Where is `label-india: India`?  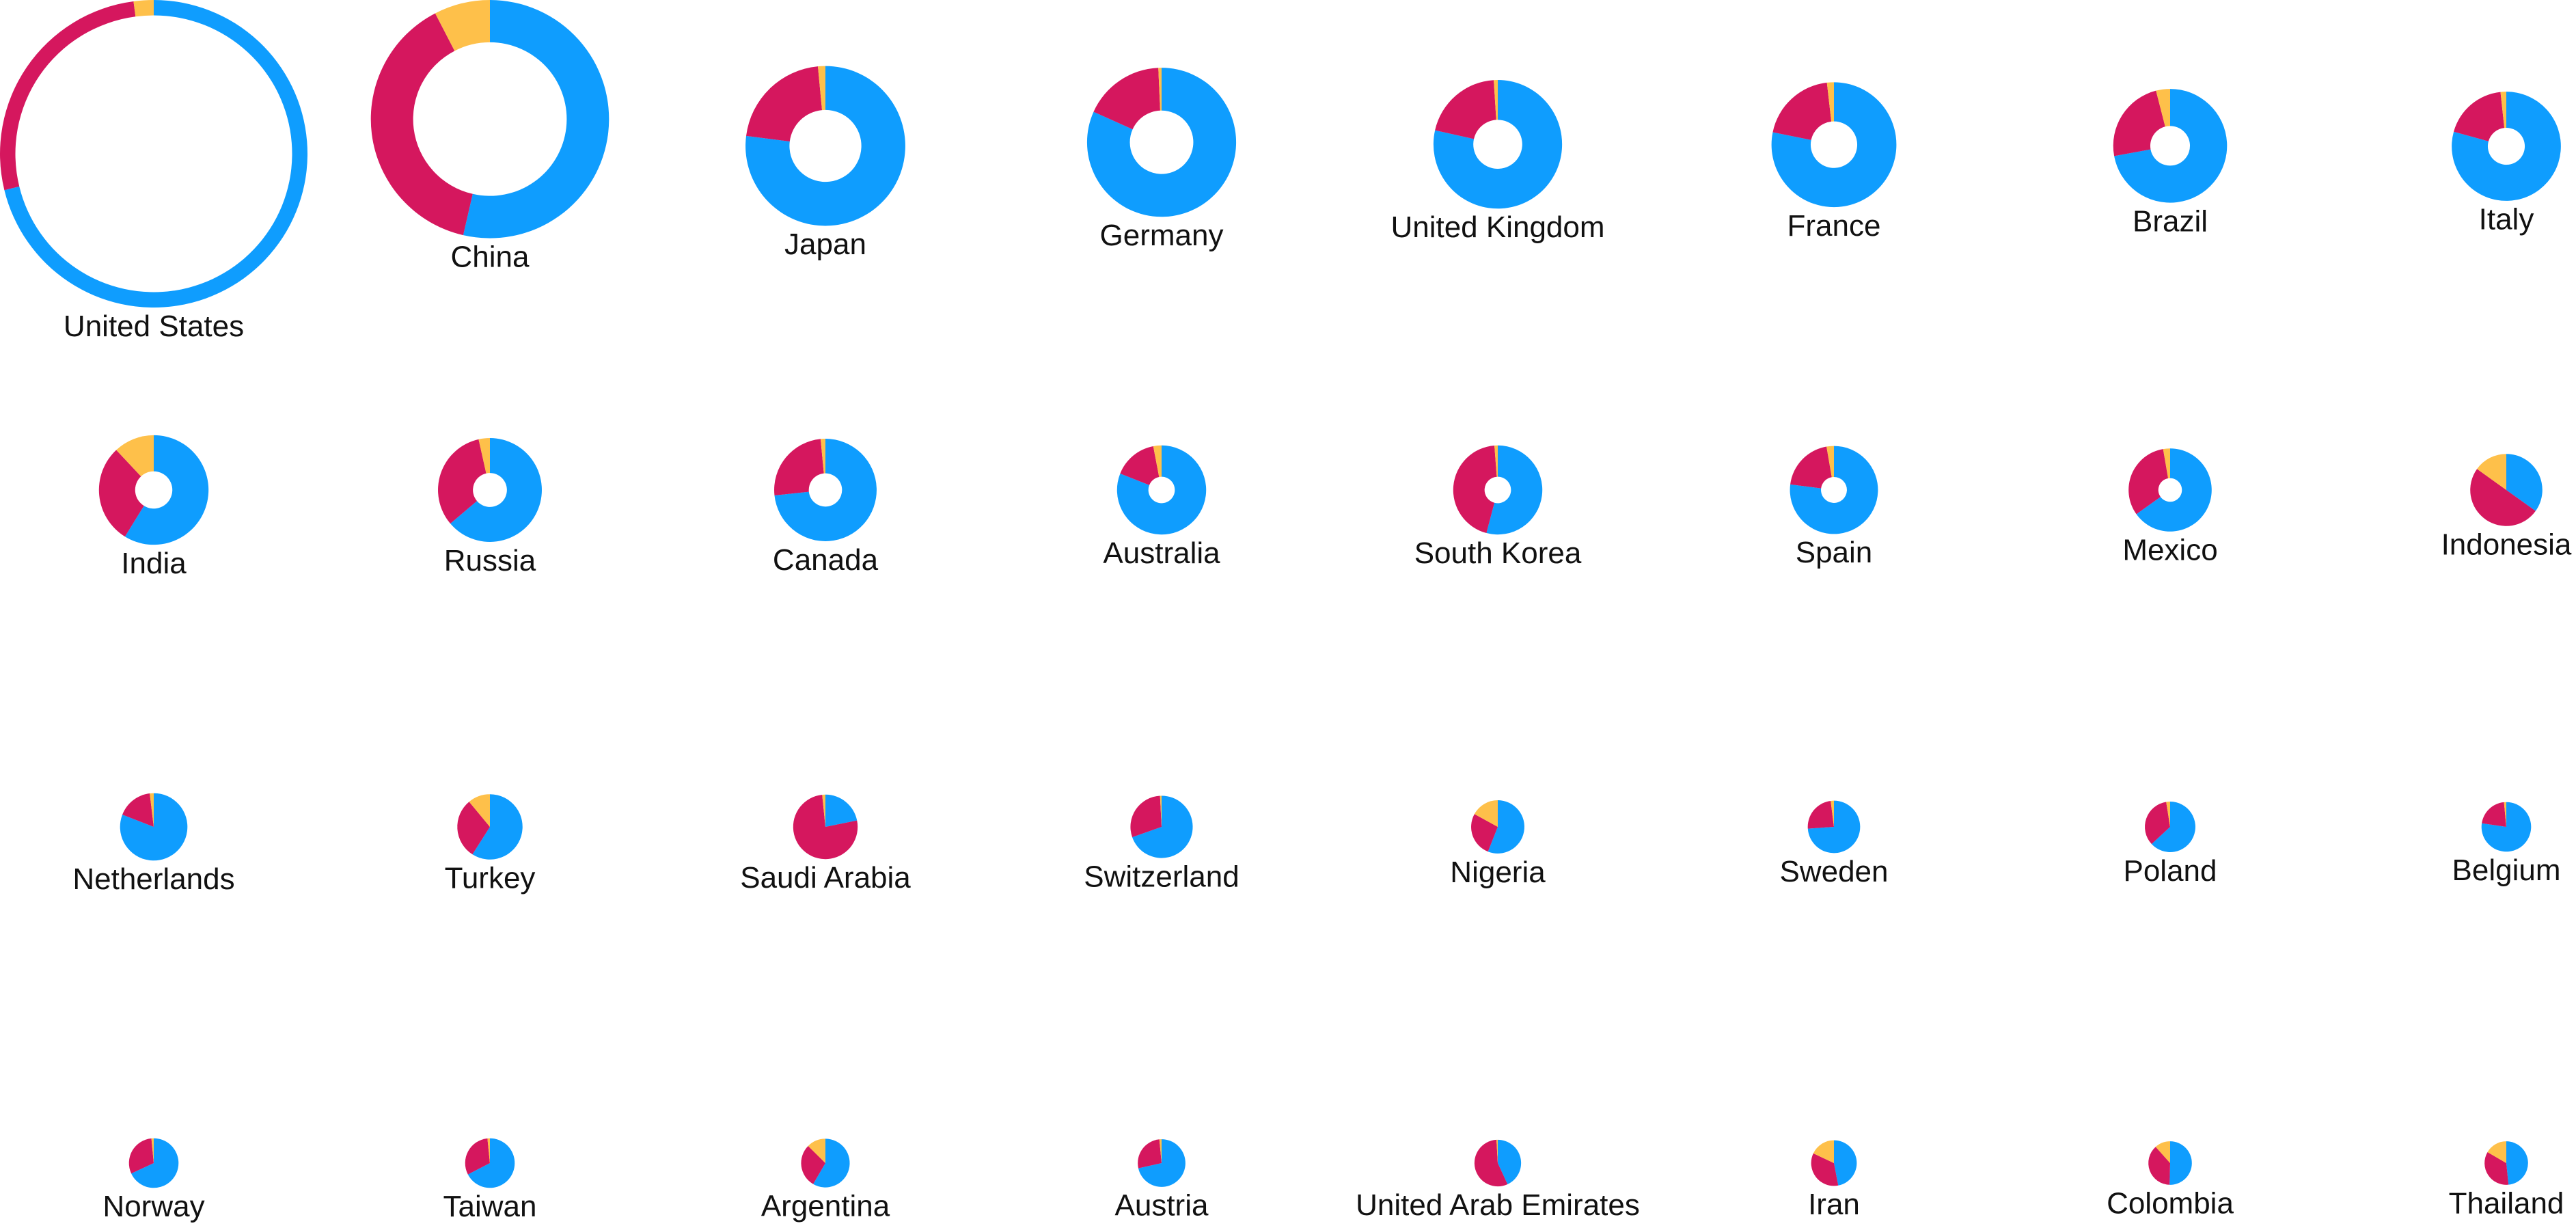
label-india: India is located at coordinates (154, 564).